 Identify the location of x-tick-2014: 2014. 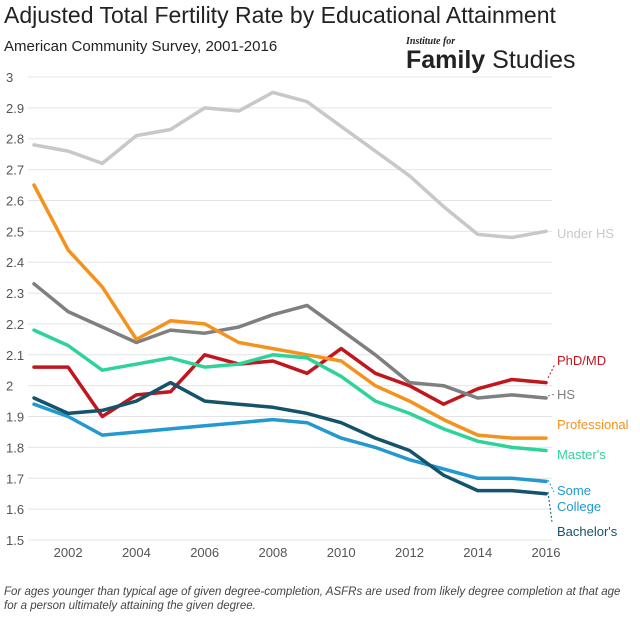
(477, 552).